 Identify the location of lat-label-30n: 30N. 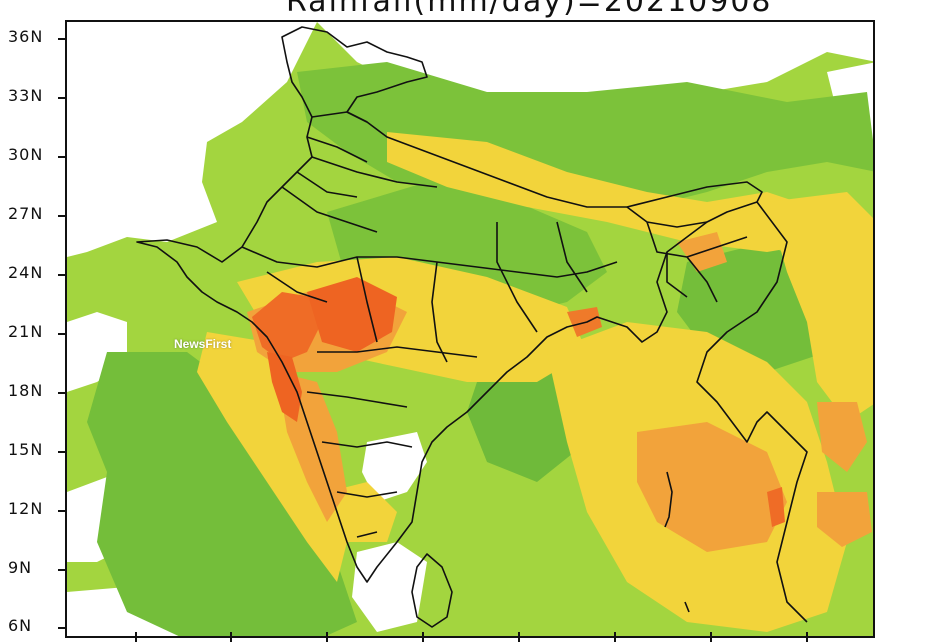
(26, 154).